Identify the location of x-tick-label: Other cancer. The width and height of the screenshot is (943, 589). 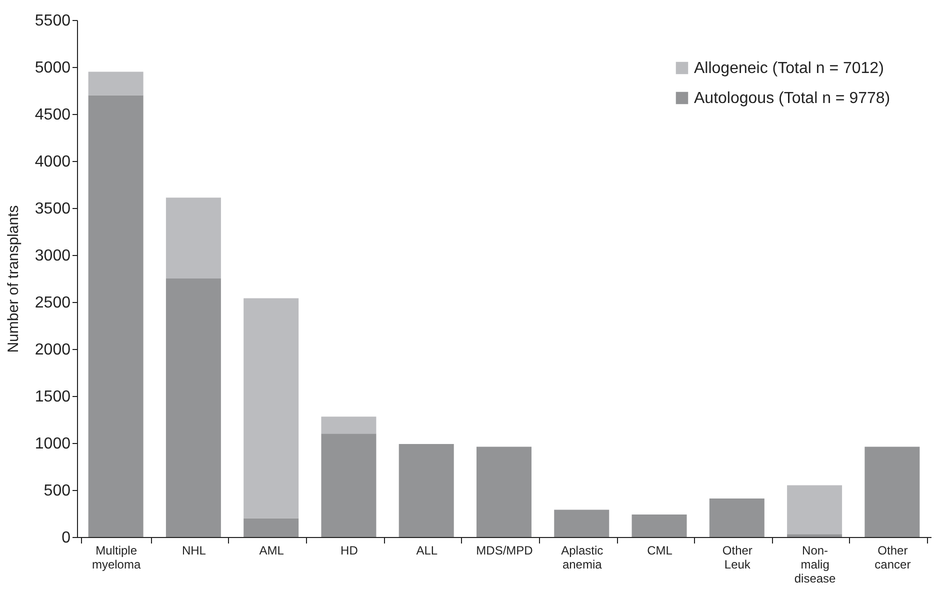
(892, 558).